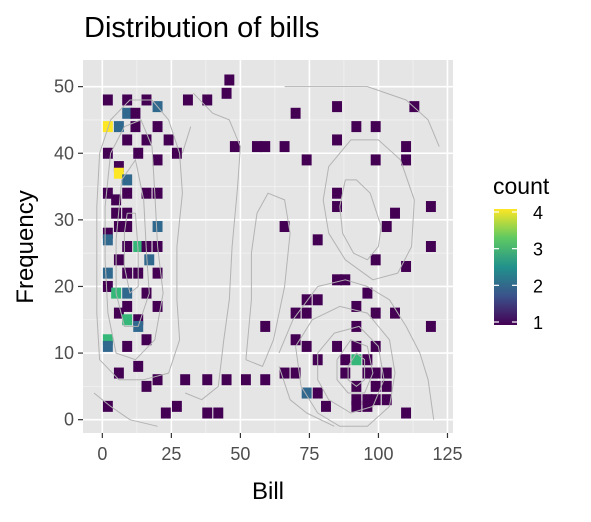  I want to click on legend-ticks: 1 2 3 4, so click(518, 268).